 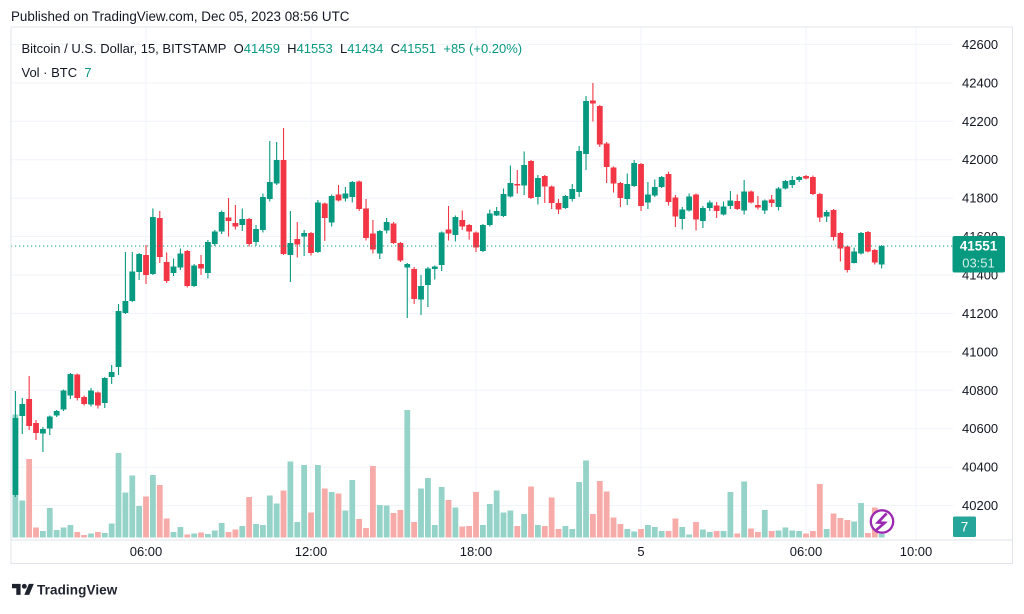 I want to click on svg-text: 41000, so click(x=980, y=351).